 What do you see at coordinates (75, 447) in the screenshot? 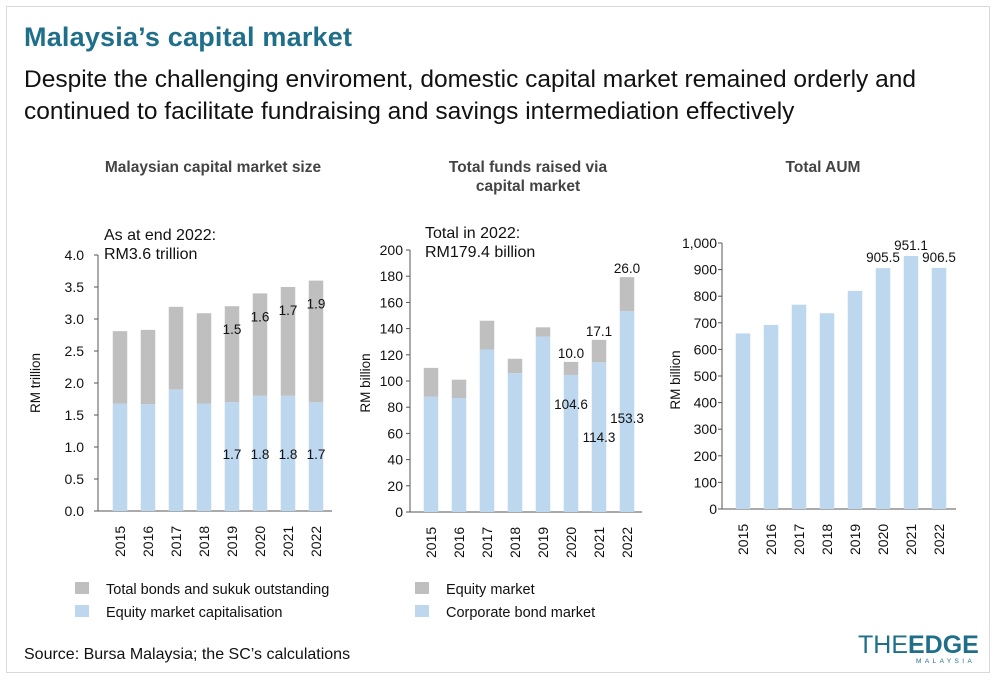
I see `y-tick-label: 1.0` at bounding box center [75, 447].